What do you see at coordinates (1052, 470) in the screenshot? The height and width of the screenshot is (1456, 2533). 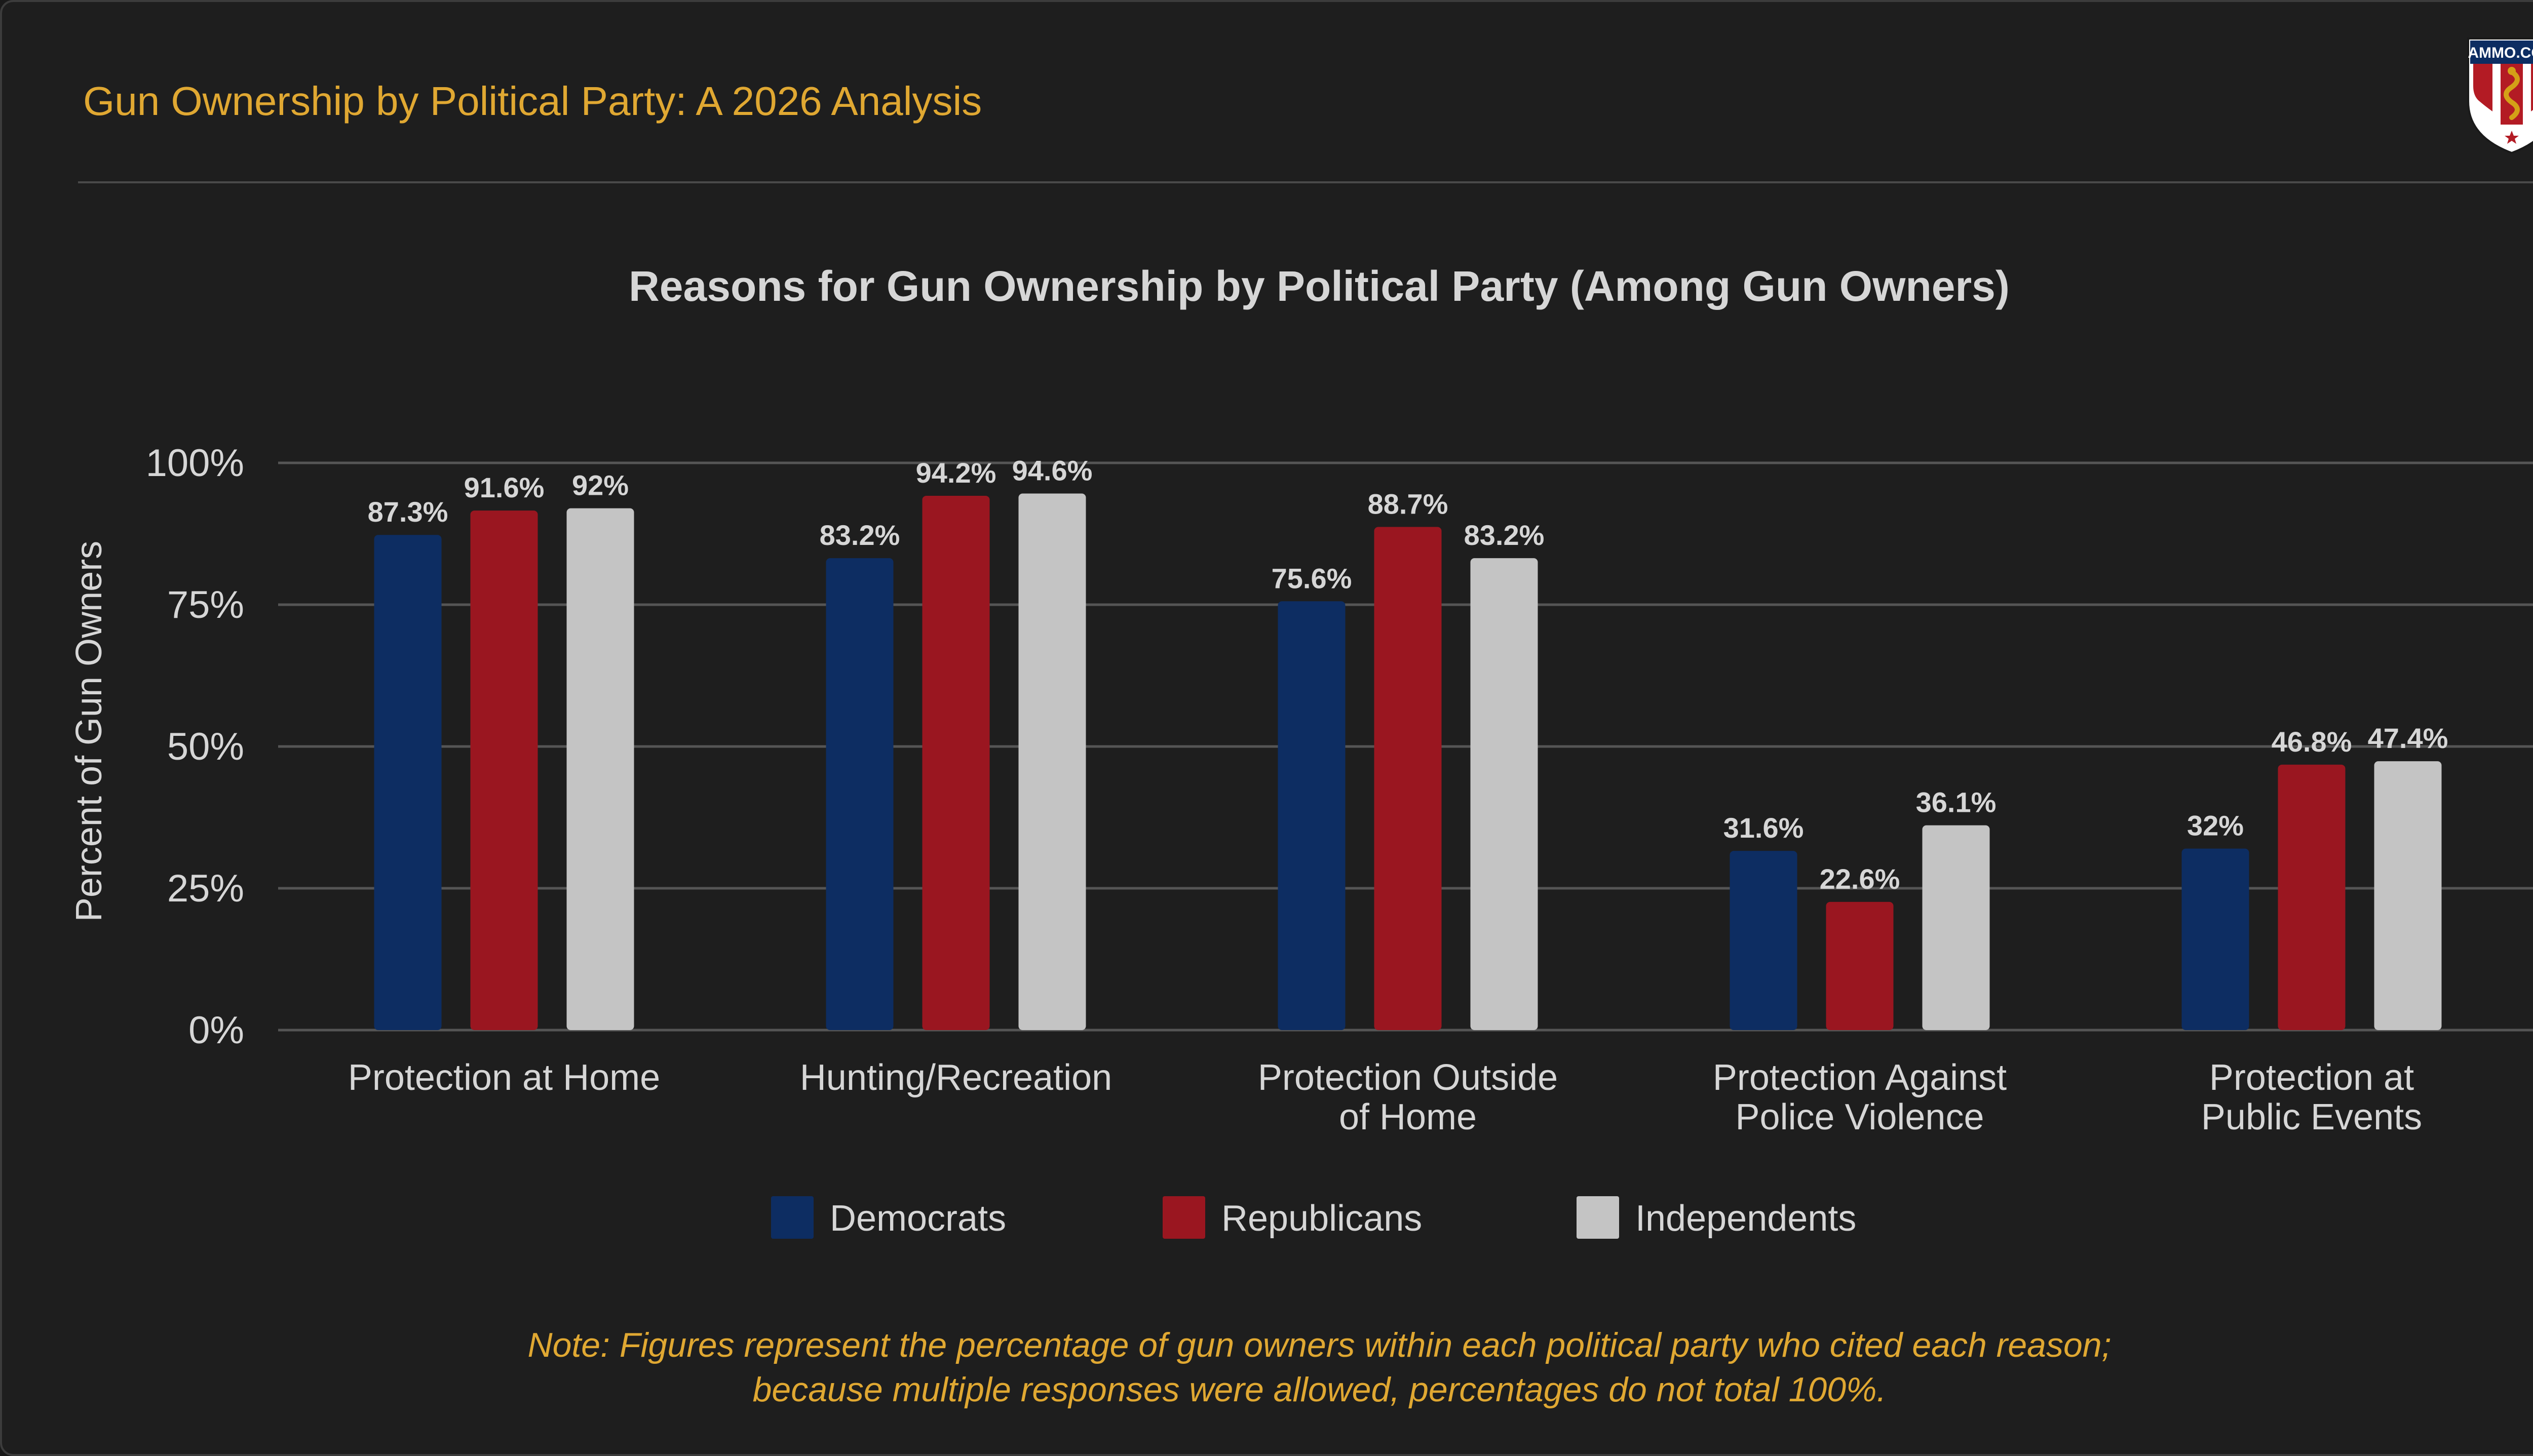 I see `data-label-independents: 94.6%` at bounding box center [1052, 470].